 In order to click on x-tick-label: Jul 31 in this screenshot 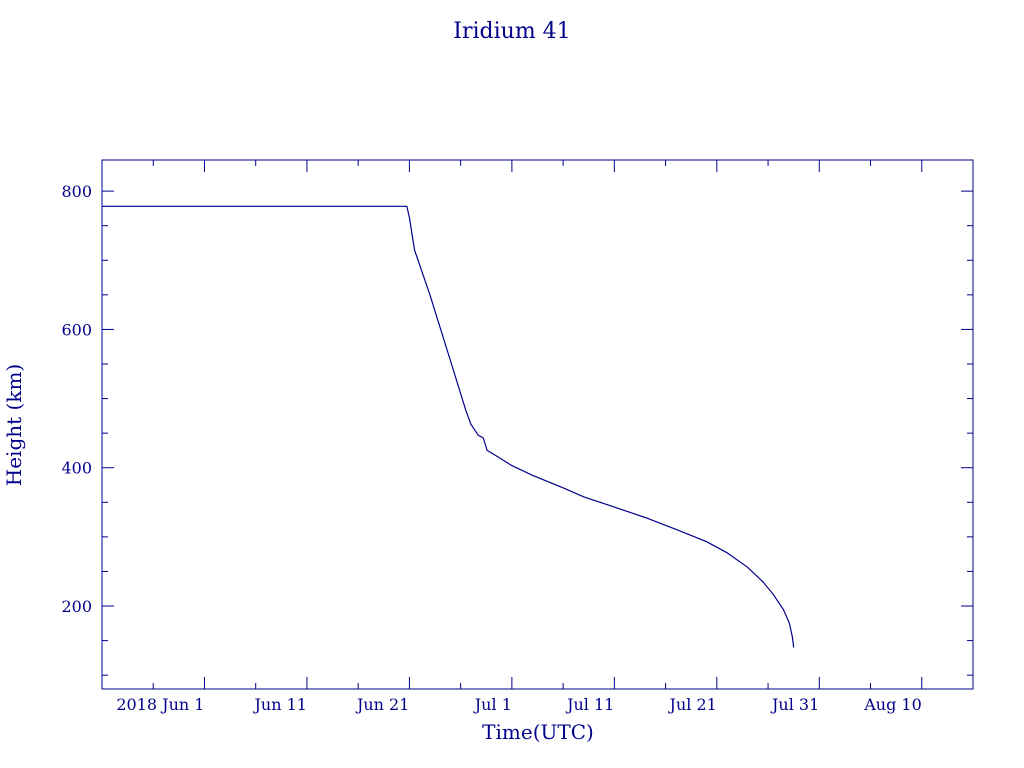, I will do `click(794, 704)`.